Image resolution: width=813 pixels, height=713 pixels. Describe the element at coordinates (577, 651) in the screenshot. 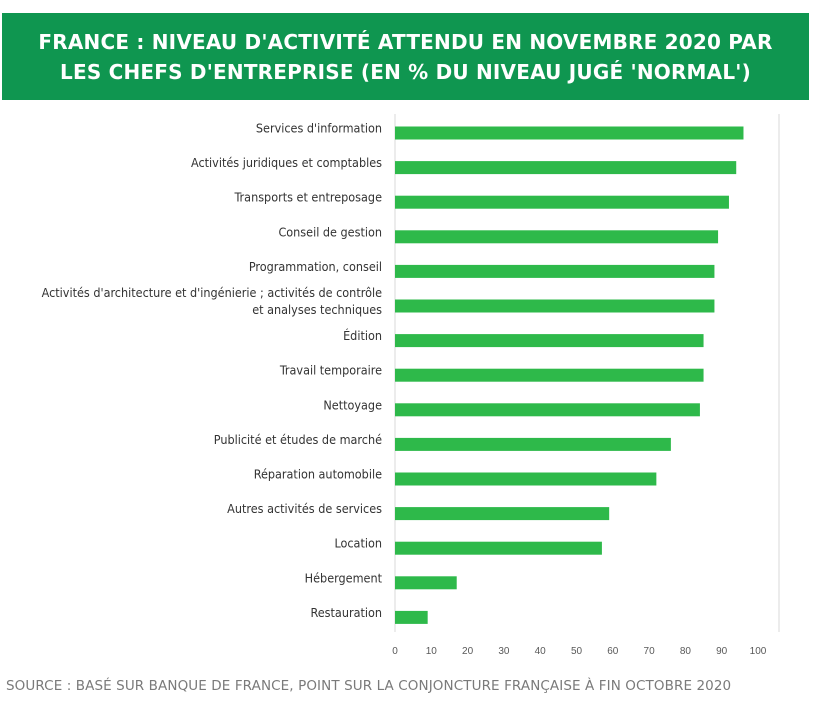

I see `x-tick-label: 50` at that location.